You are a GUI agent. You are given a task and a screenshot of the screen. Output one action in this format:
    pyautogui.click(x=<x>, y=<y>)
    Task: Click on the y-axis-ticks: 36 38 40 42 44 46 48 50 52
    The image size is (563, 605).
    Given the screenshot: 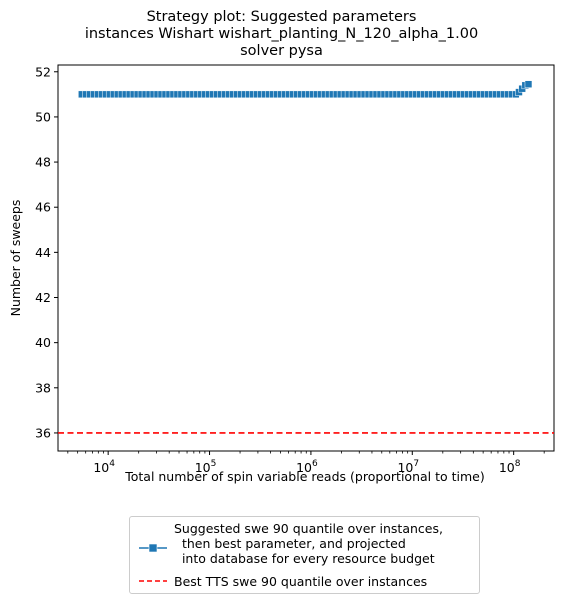 What is the action you would take?
    pyautogui.click(x=46, y=252)
    